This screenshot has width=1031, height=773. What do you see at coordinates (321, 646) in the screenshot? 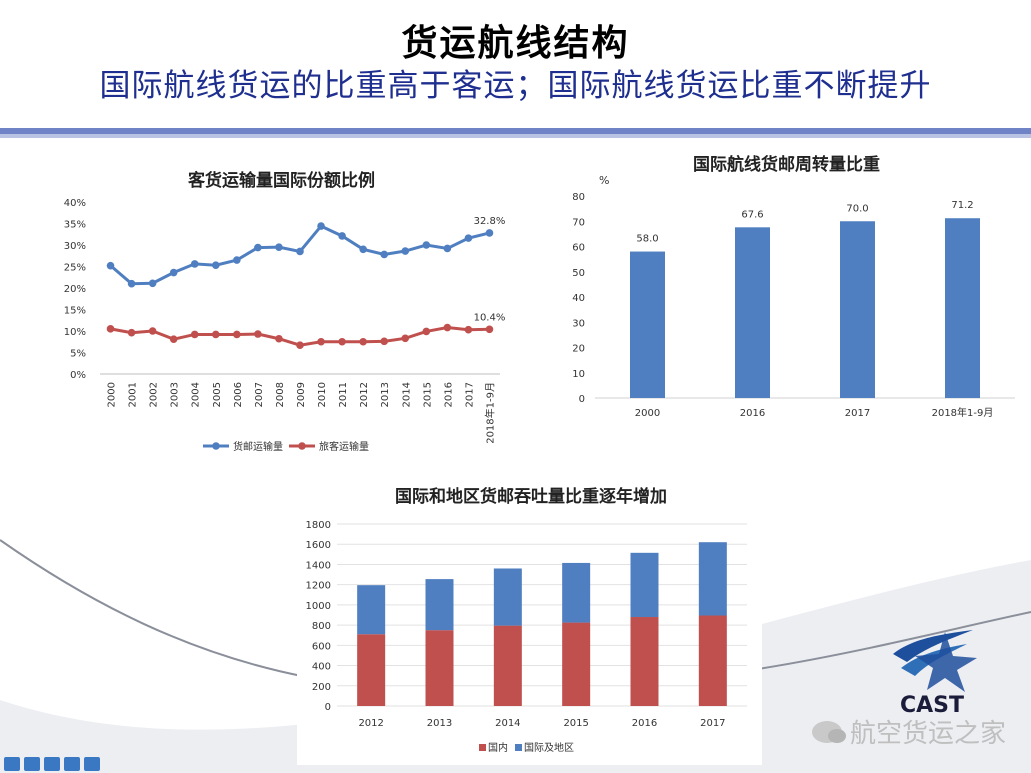
I see `chart3-ytick-label: 600` at bounding box center [321, 646].